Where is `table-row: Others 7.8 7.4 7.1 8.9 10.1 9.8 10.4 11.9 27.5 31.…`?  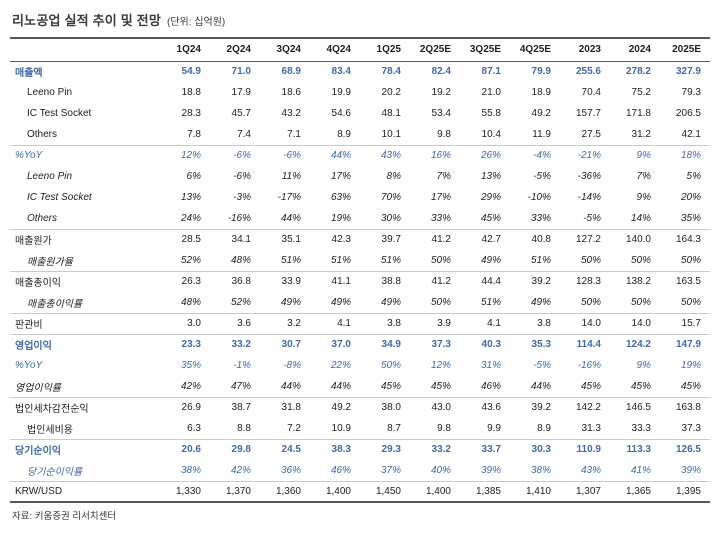 table-row: Others 7.8 7.4 7.1 8.9 10.1 9.8 10.4 11.9 27.5 31.… is located at coordinates (360, 134).